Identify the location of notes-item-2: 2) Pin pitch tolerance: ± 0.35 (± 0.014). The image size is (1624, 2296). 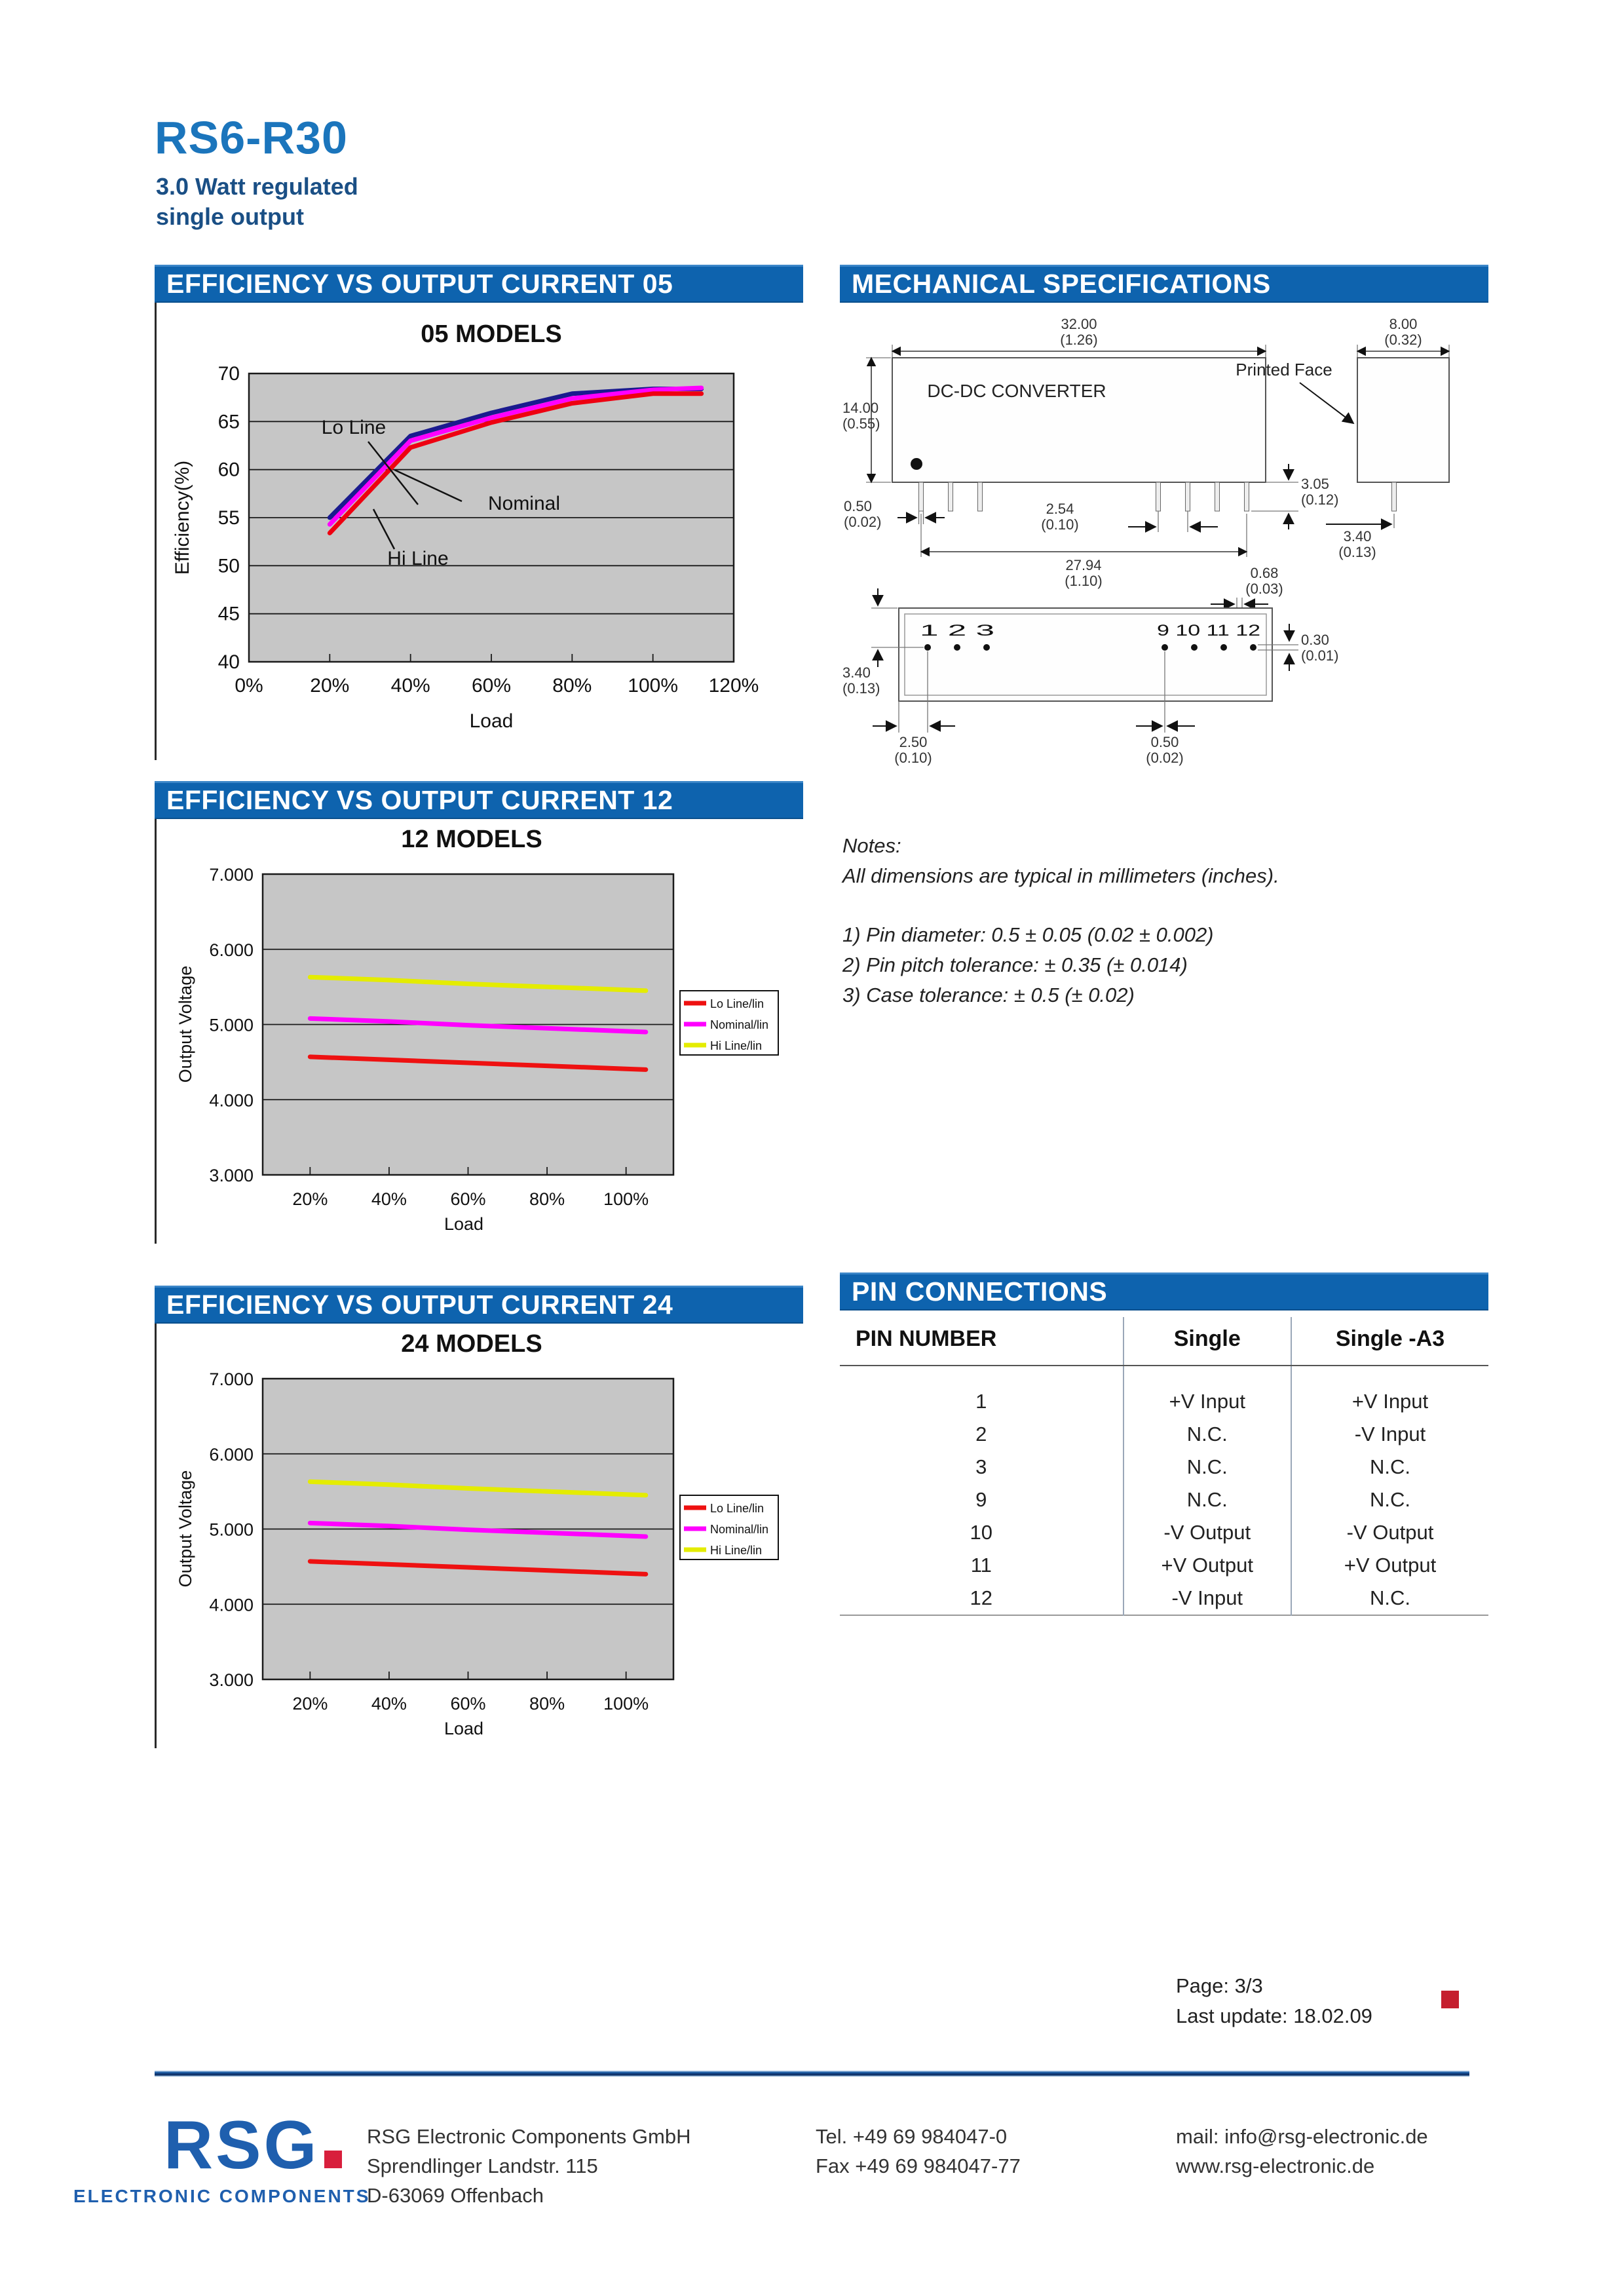
(1015, 964).